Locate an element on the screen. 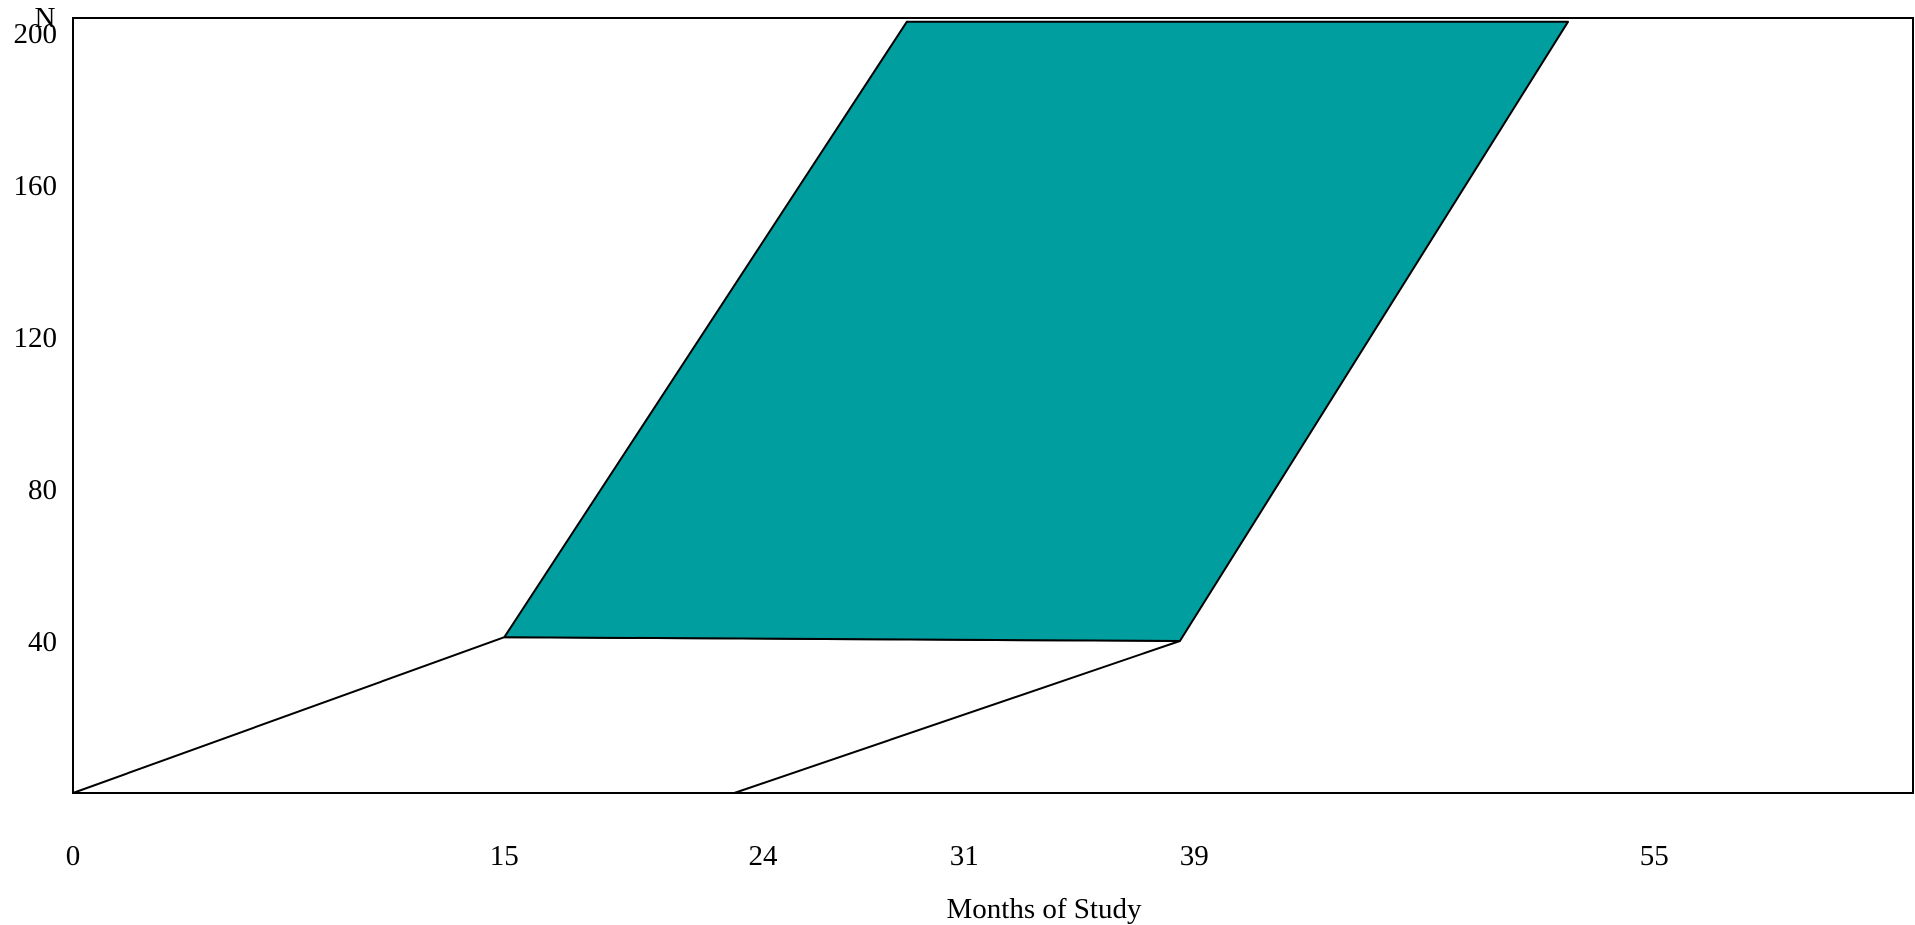 The height and width of the screenshot is (925, 1915). x-tick-label: 0 is located at coordinates (73, 856).